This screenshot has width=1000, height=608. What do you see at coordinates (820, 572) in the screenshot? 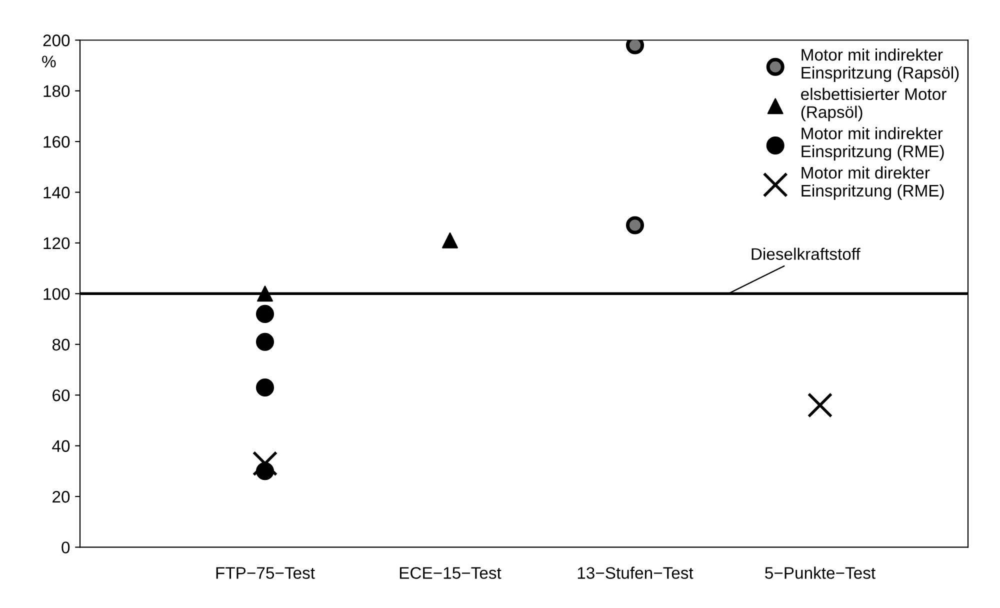
I see `x-tick-label: 5−Punkte−Test` at bounding box center [820, 572].